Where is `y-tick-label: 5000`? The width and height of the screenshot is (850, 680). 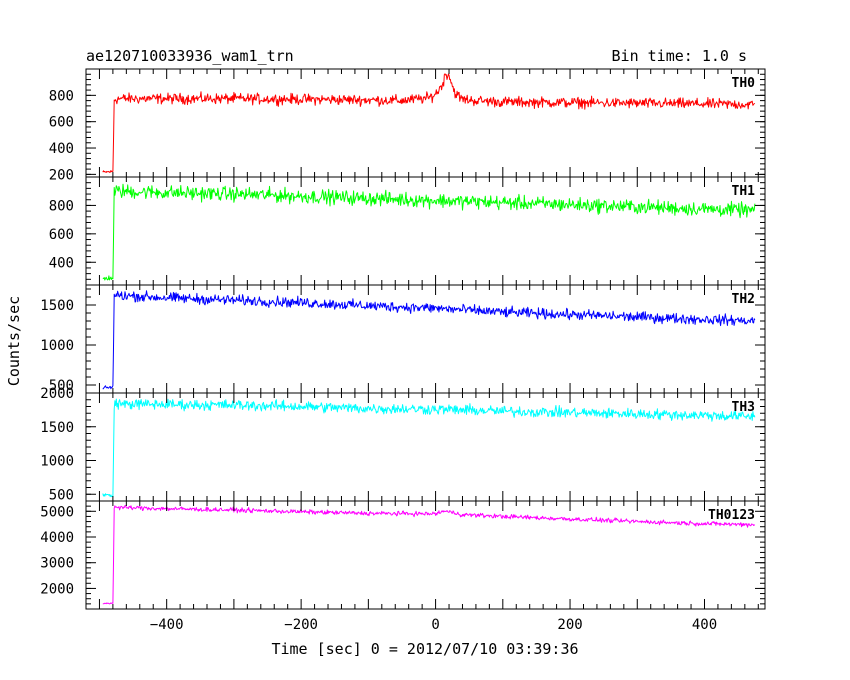 y-tick-label: 5000 is located at coordinates (57, 512).